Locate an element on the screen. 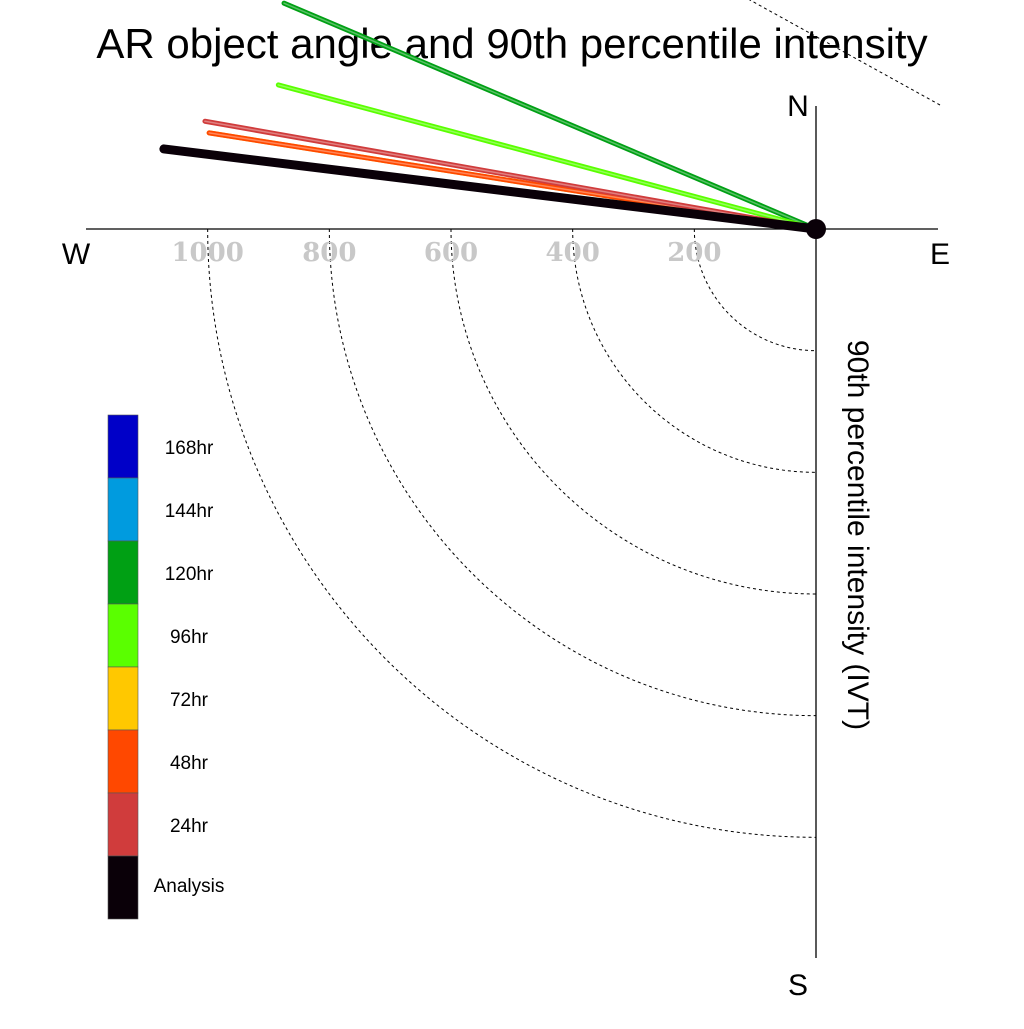 The height and width of the screenshot is (1029, 1024). origin-marker is located at coordinates (816, 229).